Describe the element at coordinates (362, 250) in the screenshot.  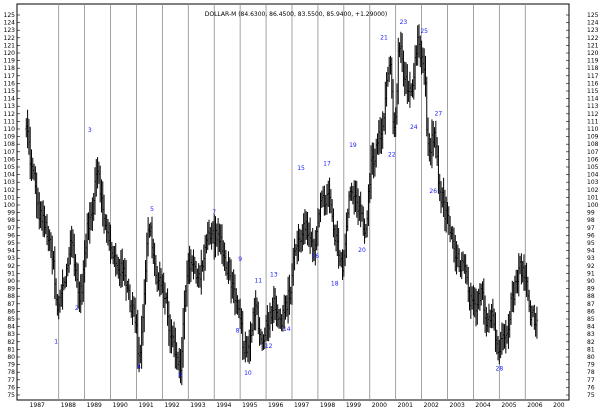
I see `wave-label-20: 20` at that location.